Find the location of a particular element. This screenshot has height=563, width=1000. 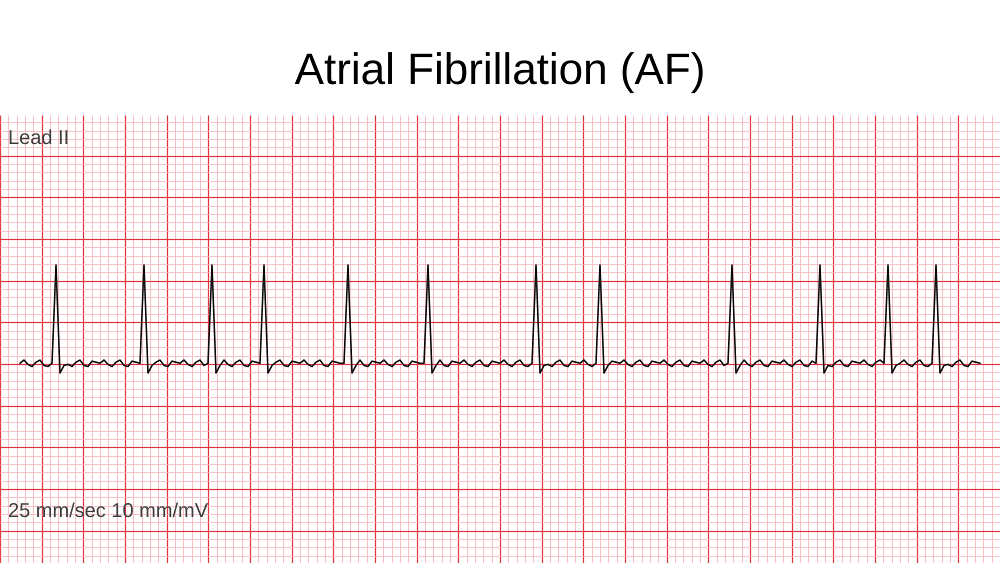

text: 25 mm/sec 10 mm/mV is located at coordinates (108, 511).